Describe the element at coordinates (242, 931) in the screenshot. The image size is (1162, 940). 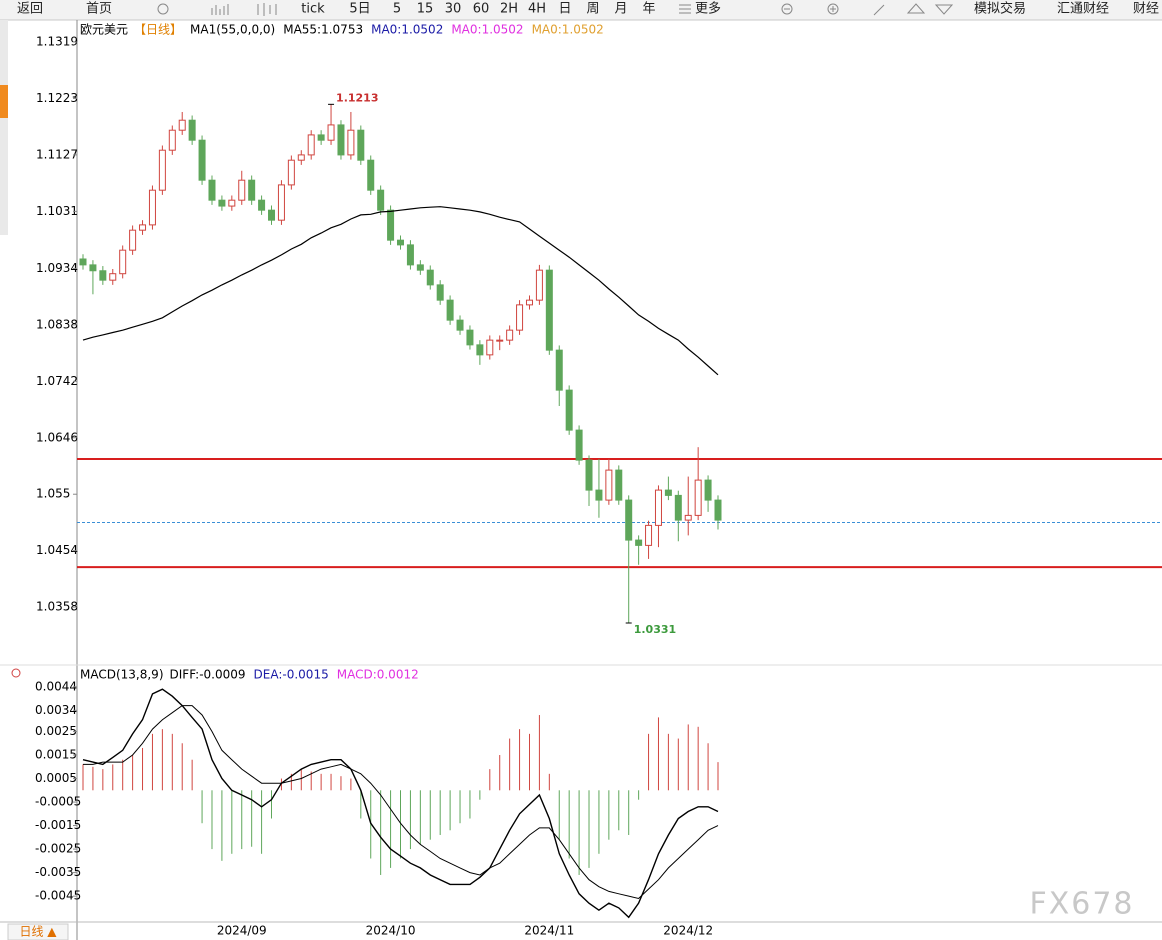
I see `x-tick-label: 2024/09` at that location.